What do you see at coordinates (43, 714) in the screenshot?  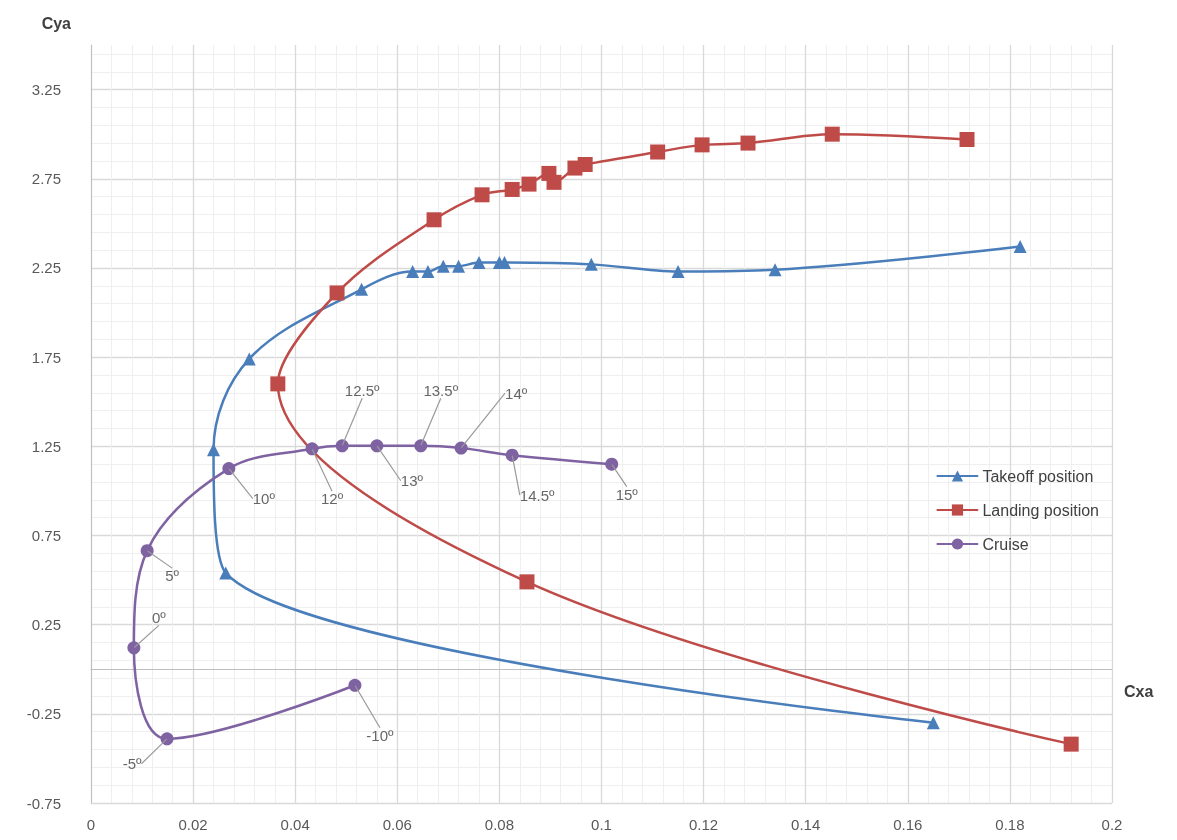 I see `y-tick-label: -0.25` at bounding box center [43, 714].